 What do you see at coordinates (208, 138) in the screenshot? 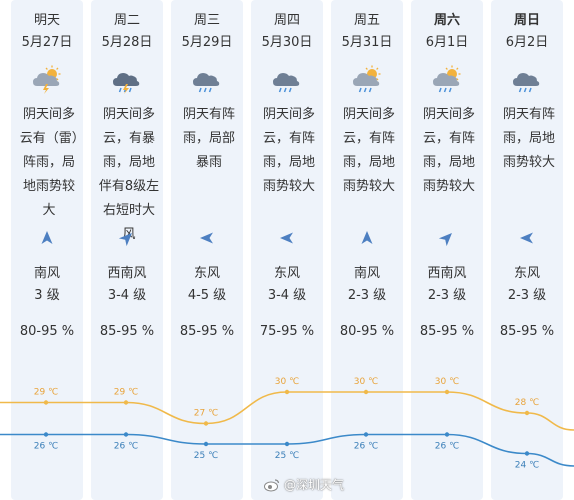
I see `weather-description: 阴天有阵雨，局部暴雨` at bounding box center [208, 138].